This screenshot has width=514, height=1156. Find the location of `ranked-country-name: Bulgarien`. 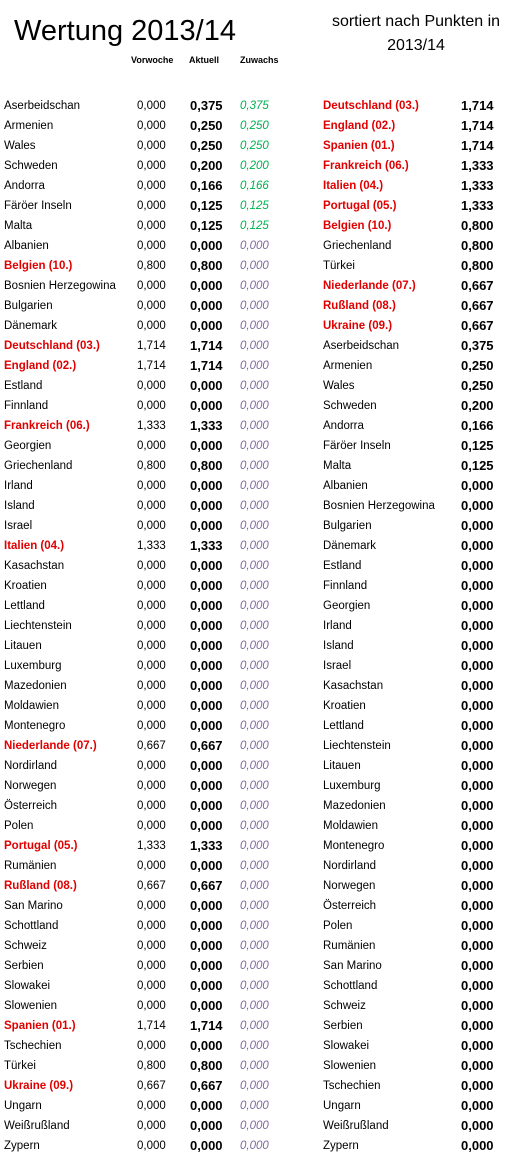

ranked-country-name: Bulgarien is located at coordinates (347, 526).